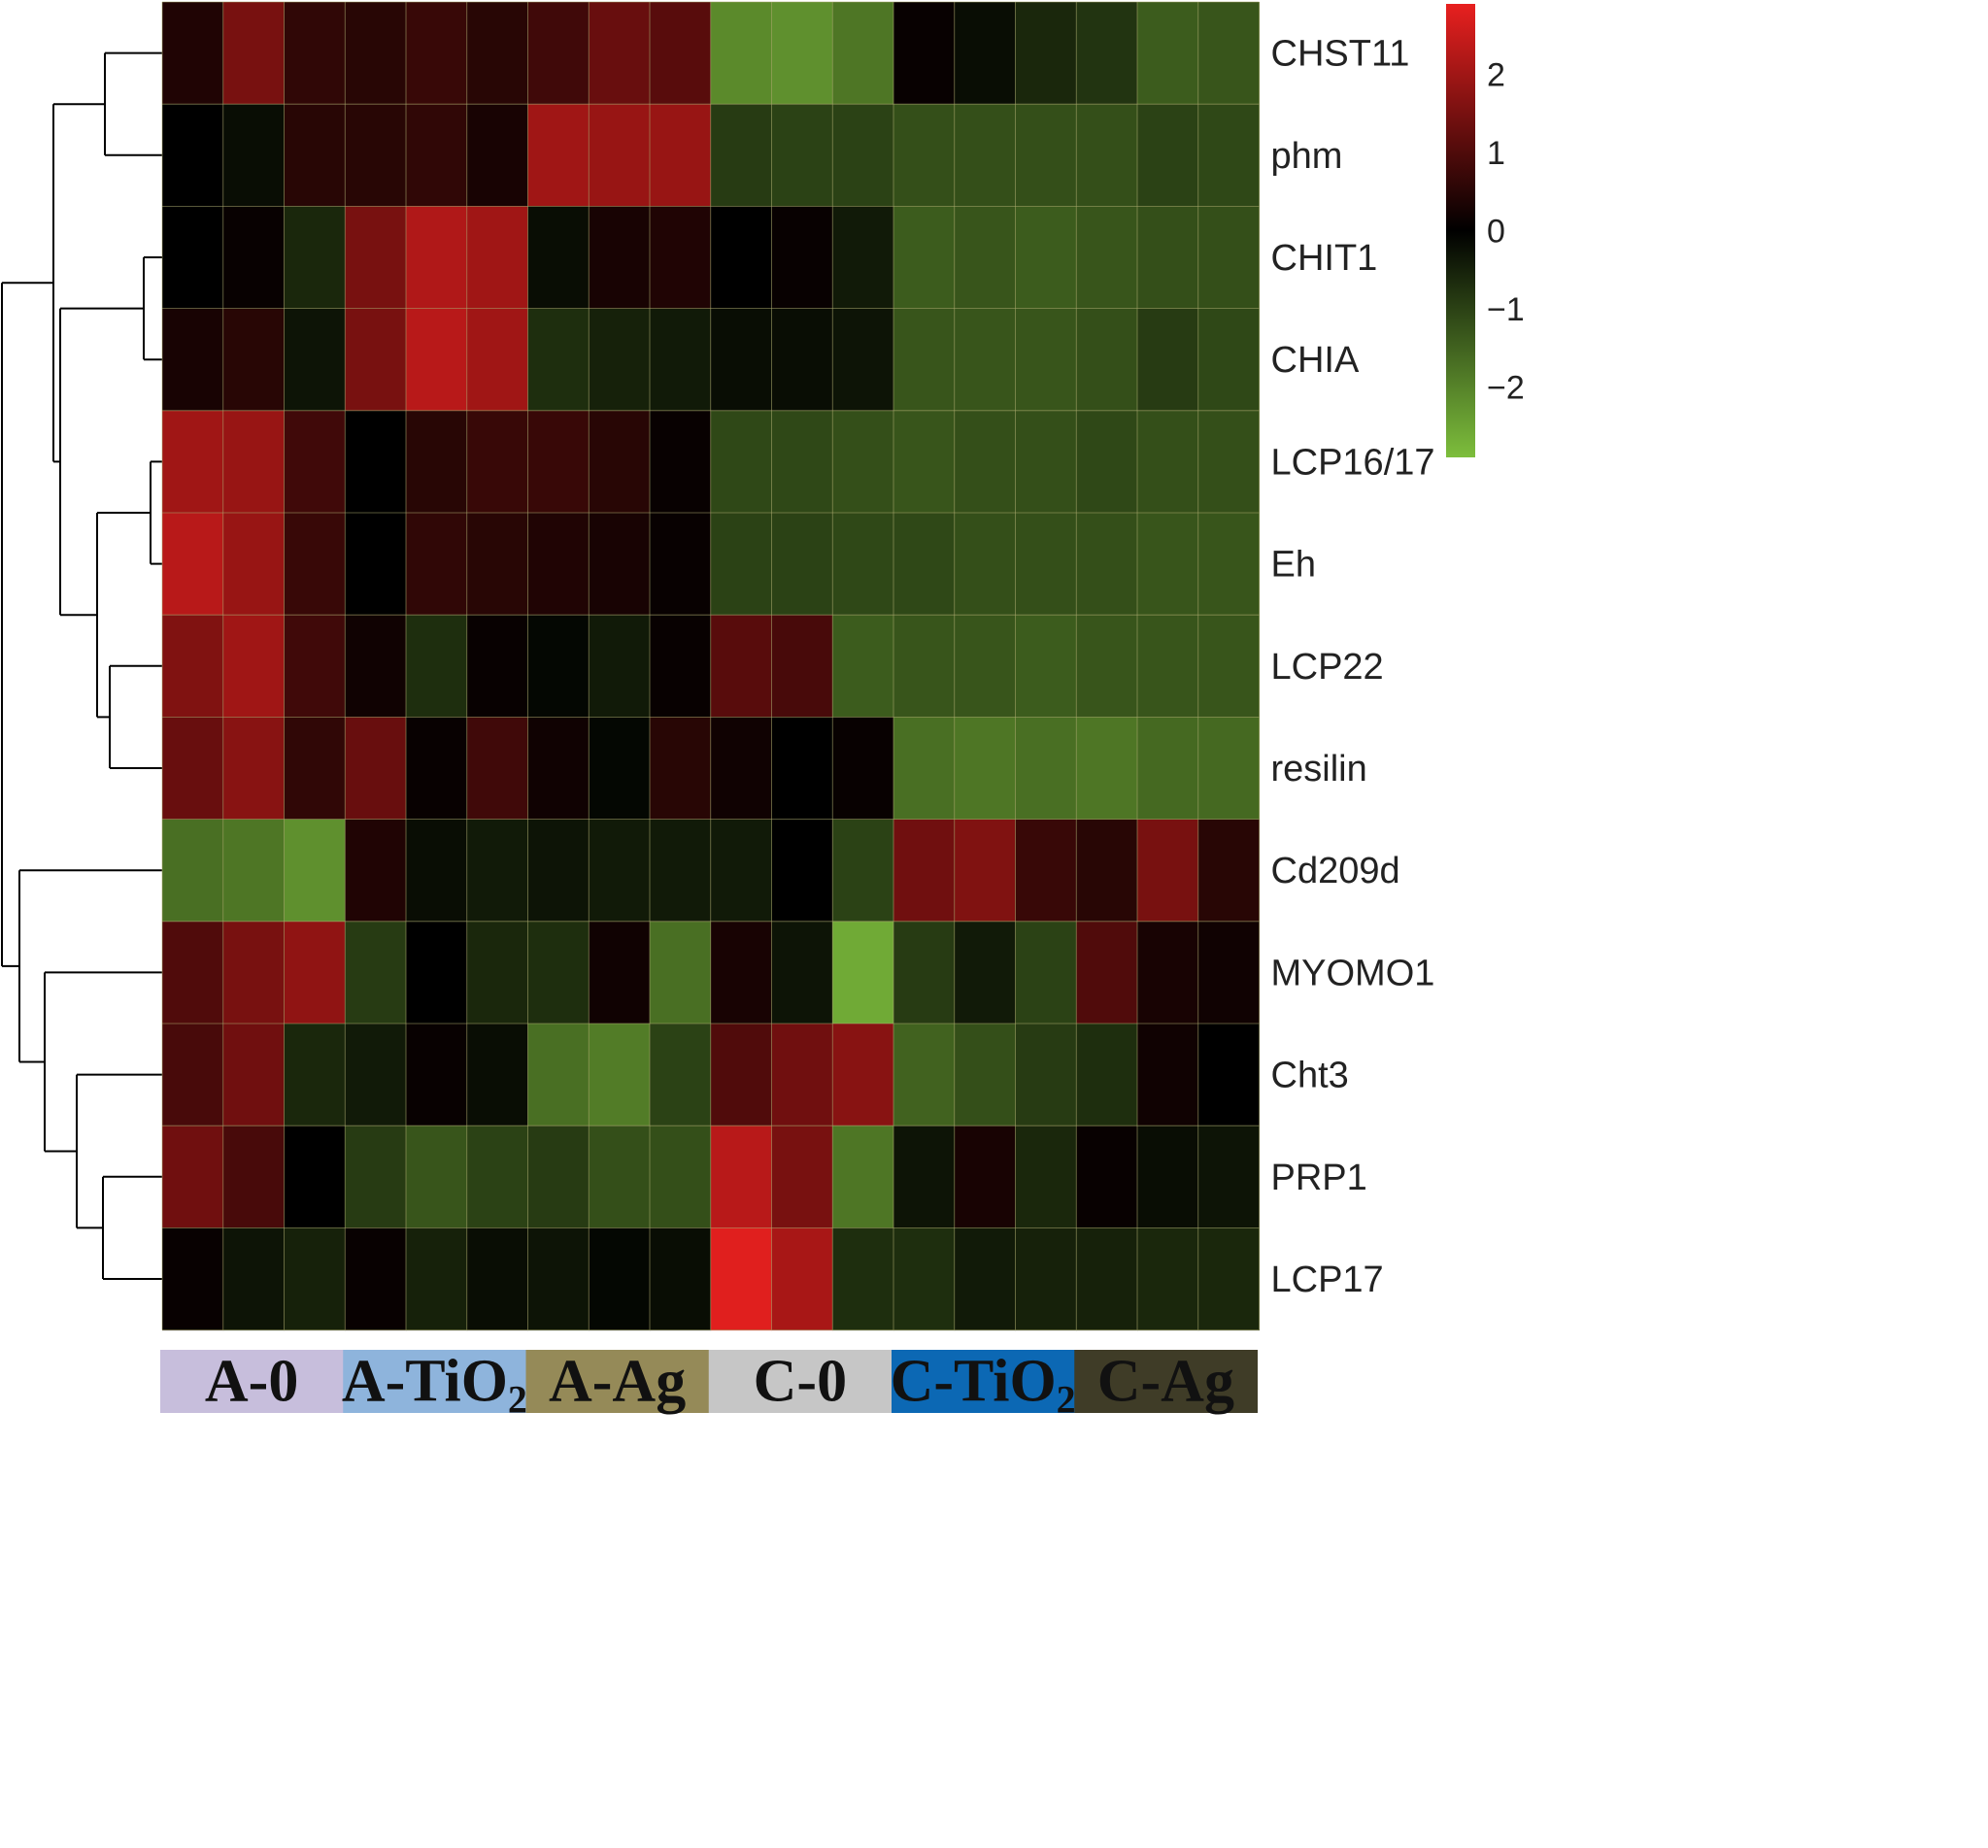 The image size is (1988, 1848). I want to click on group-label: C-0, so click(800, 1382).